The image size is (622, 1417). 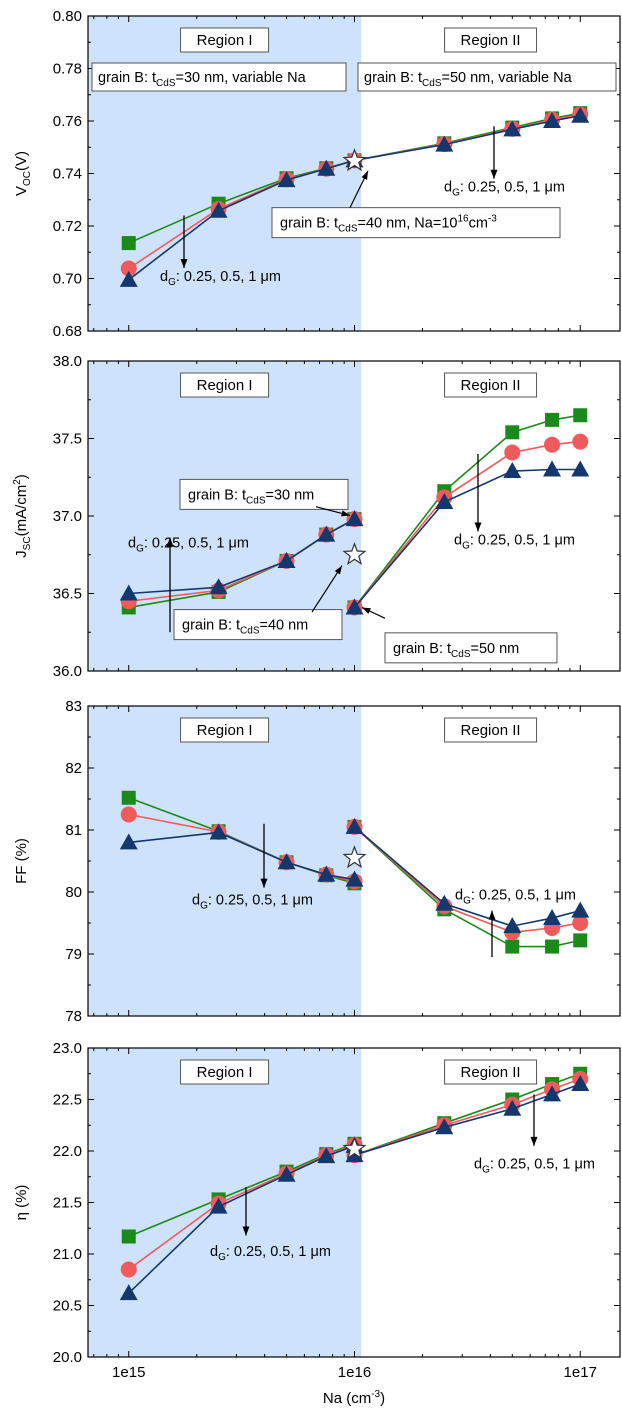 I want to click on x-axis-label: Na (cm-3), so click(x=354, y=1398).